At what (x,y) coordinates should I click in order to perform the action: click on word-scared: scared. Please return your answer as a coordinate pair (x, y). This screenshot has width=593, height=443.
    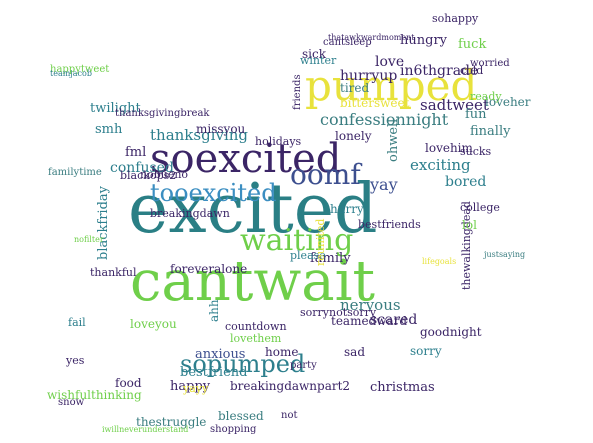
    Looking at the image, I should click on (393, 320).